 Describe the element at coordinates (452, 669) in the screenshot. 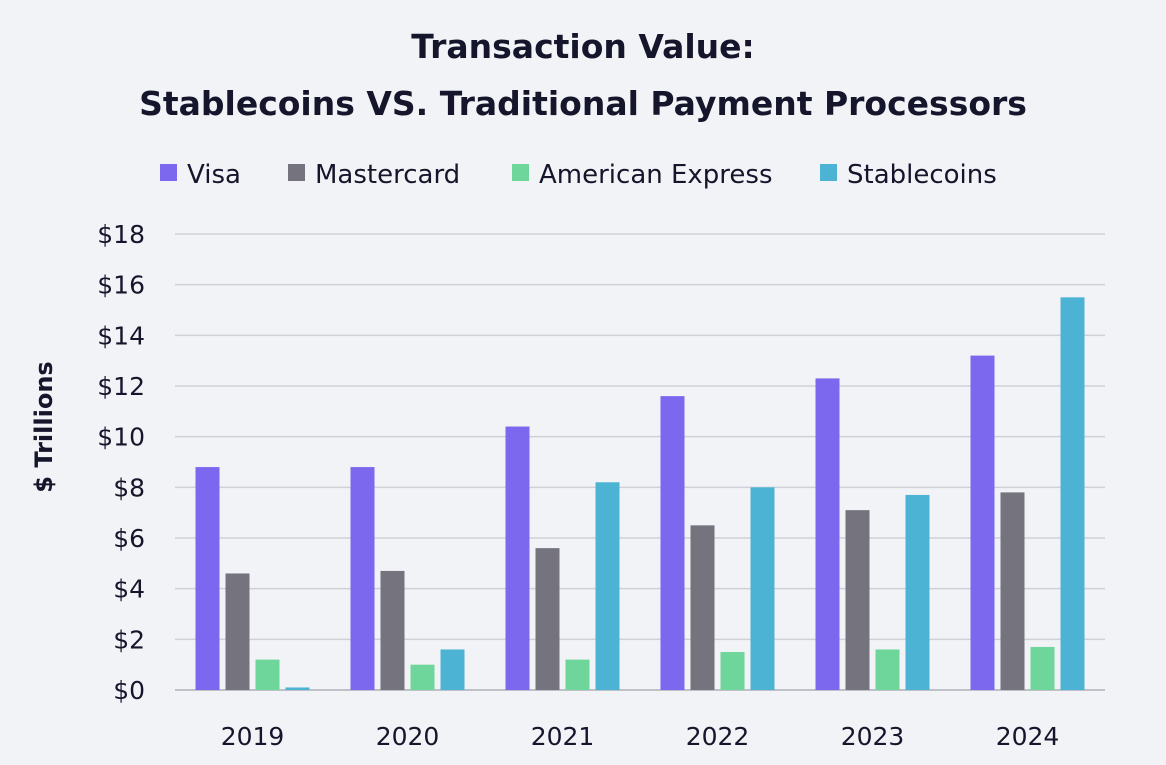

I see `bar-stablecoins-2020` at that location.